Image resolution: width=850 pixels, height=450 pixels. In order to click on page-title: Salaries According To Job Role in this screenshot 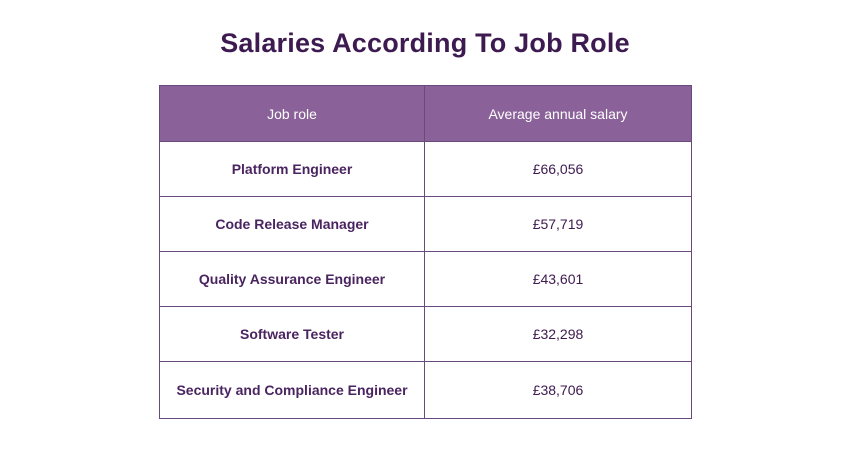, I will do `click(425, 43)`.